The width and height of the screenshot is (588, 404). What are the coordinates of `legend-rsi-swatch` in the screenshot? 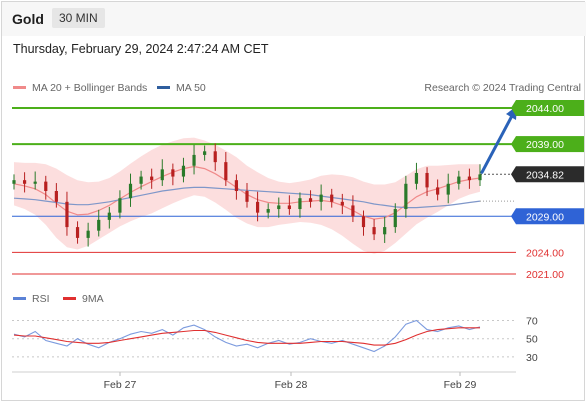 It's located at (19, 298).